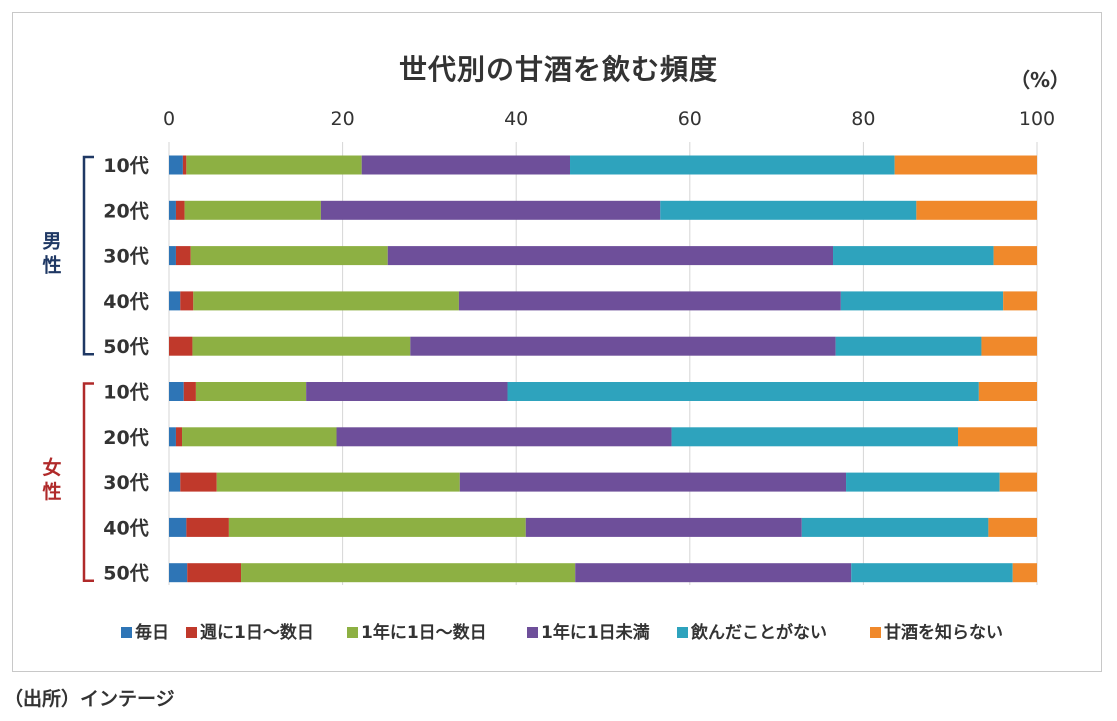 This screenshot has width=1117, height=721. I want to click on chart-title: 世代別の甘酒を飲む頻度, so click(558, 69).